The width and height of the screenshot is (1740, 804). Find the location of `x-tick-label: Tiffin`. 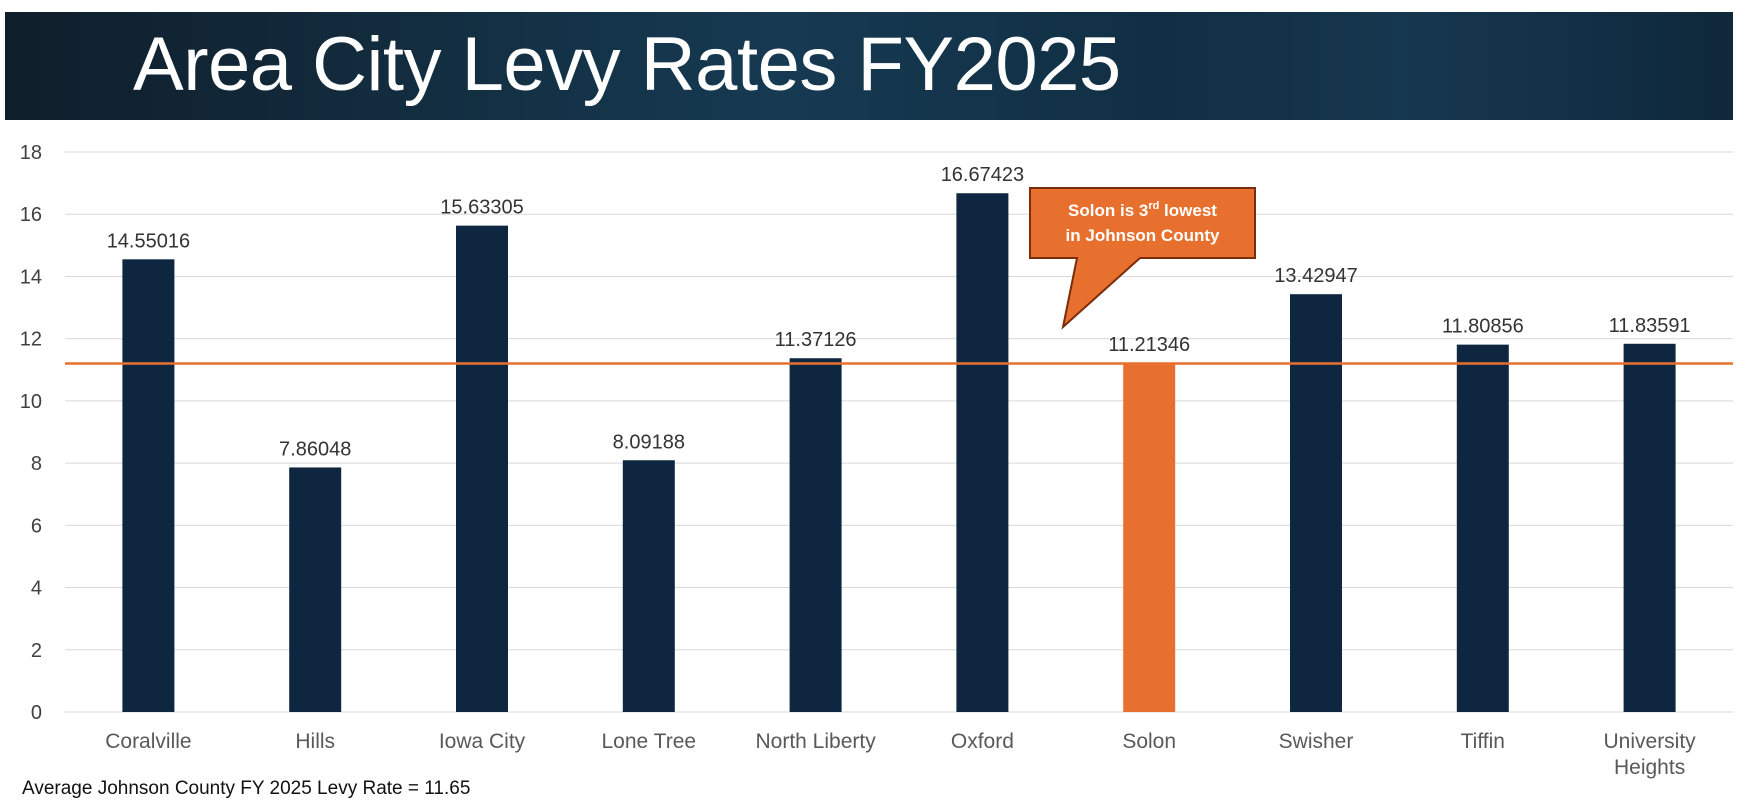

x-tick-label: Tiffin is located at coordinates (1483, 741).